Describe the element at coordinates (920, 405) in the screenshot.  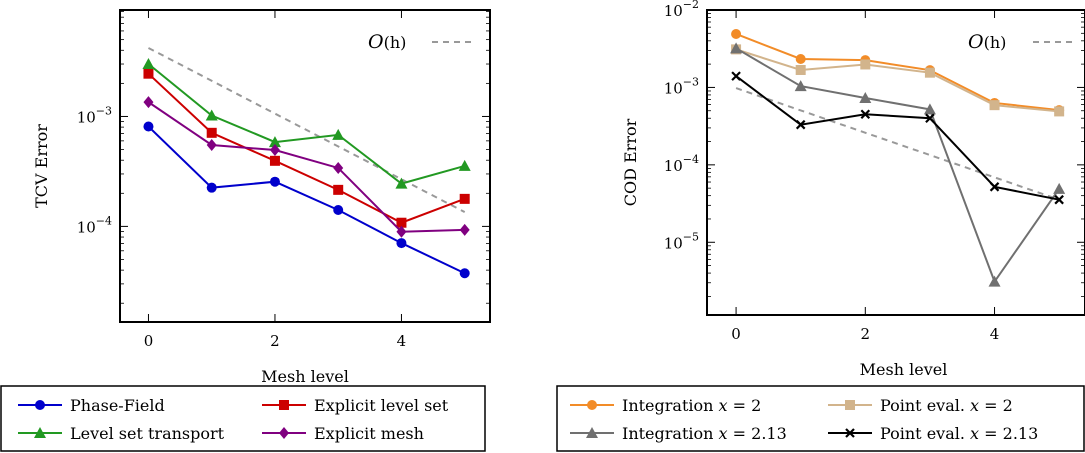
I see `legend-entry-2: Point eval. x = 2` at that location.